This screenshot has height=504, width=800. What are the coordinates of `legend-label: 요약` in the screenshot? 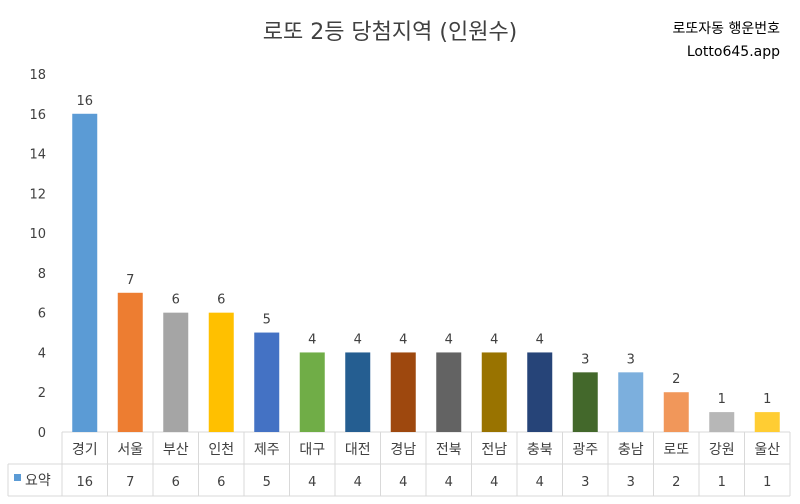 It's located at (38, 481).